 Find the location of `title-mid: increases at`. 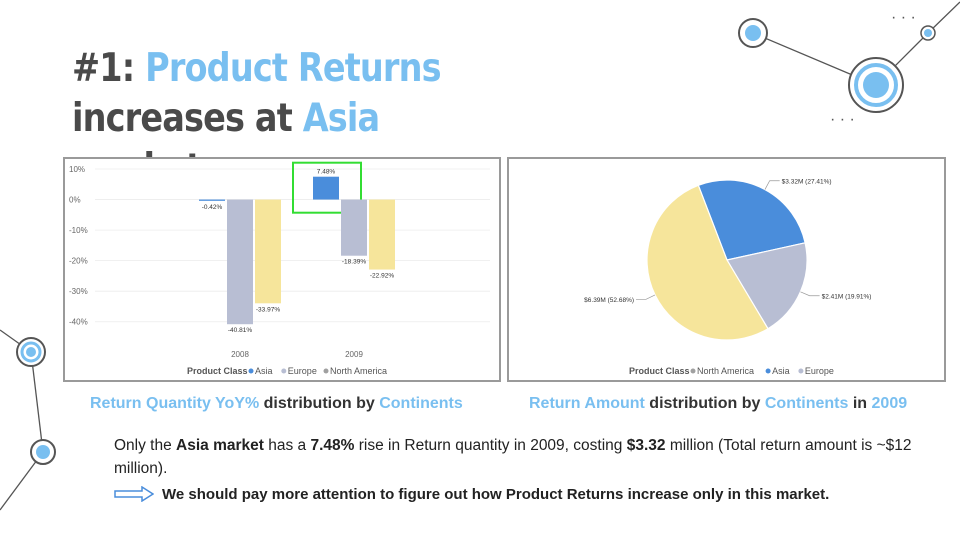

title-mid: increases at is located at coordinates (182, 118).